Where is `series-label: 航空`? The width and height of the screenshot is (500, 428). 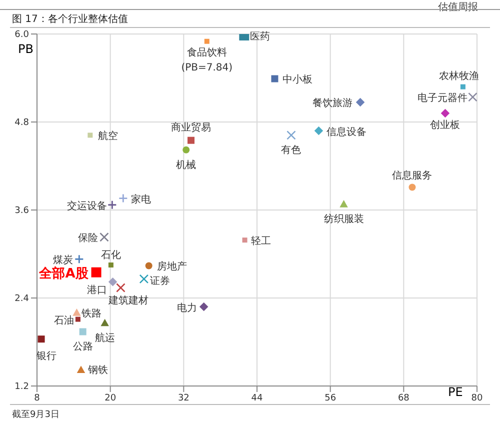 series-label: 航空 is located at coordinates (108, 136).